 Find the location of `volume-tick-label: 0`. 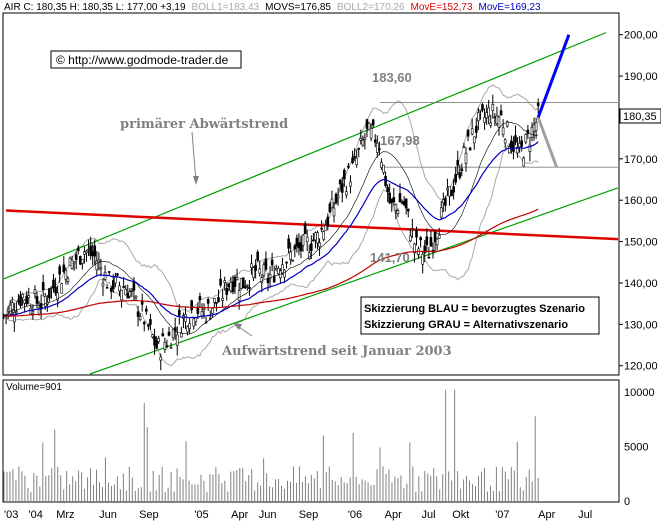

volume-tick-label: 0 is located at coordinates (627, 502).